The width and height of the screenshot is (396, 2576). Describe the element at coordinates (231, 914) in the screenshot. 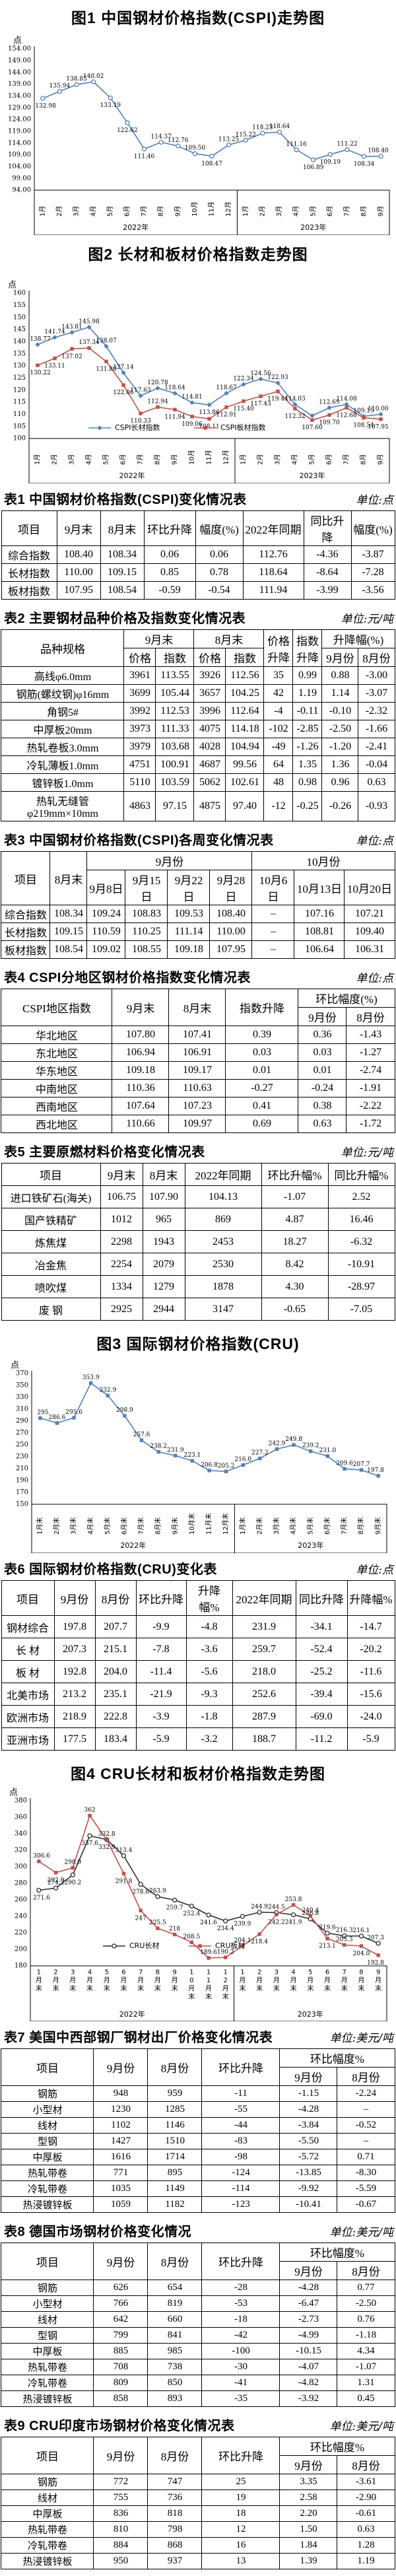

I see `value-cell: 108.40` at that location.